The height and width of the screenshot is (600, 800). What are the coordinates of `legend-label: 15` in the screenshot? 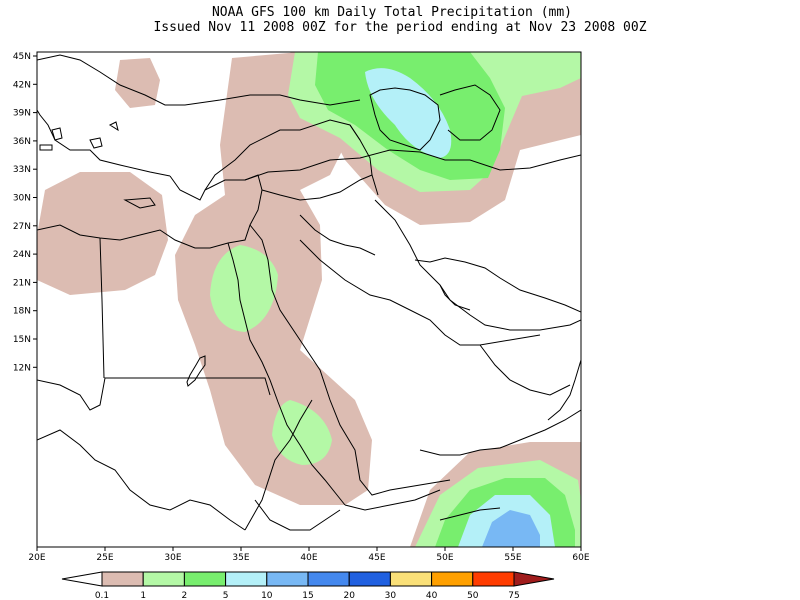 It's located at (307, 595).